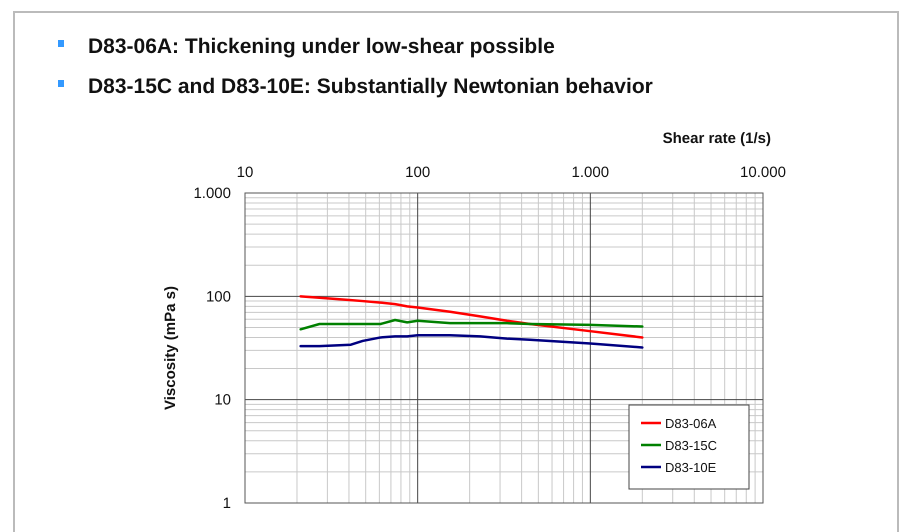 The height and width of the screenshot is (532, 906). What do you see at coordinates (417, 172) in the screenshot?
I see `x-tick-label: 100` at bounding box center [417, 172].